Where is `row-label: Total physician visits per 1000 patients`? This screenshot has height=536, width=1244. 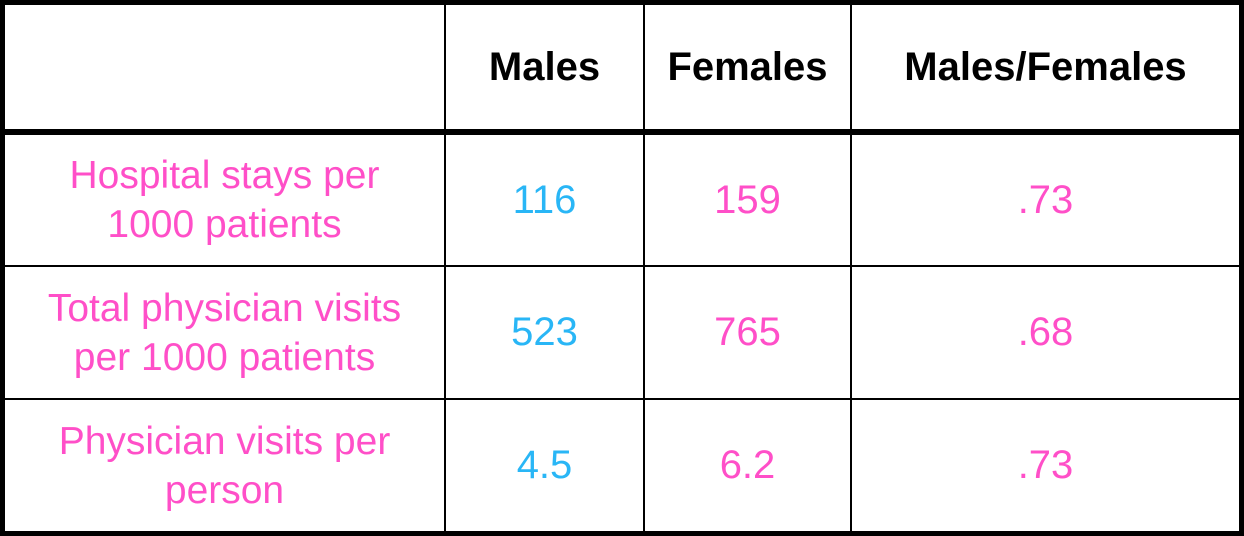
row-label: Total physician visits per 1000 patients is located at coordinates (225, 333).